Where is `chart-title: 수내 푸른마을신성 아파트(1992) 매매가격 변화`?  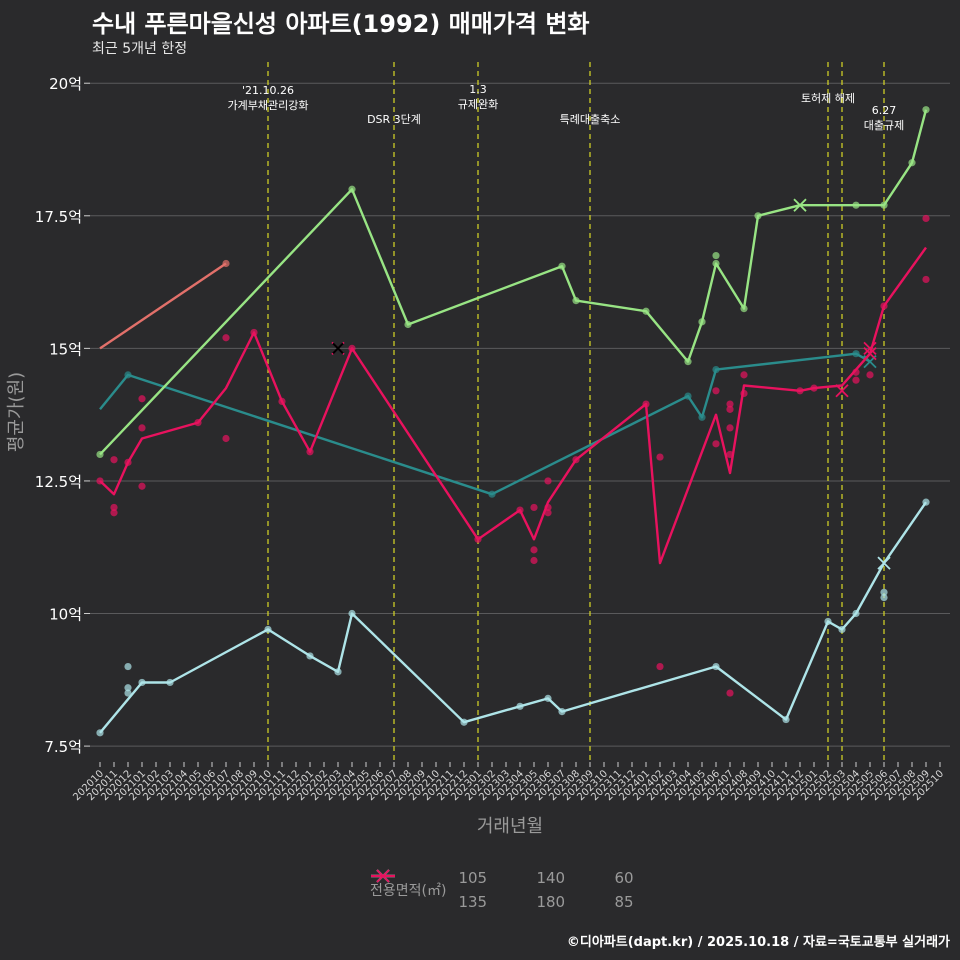
chart-title: 수내 푸른마을신성 아파트(1992) 매매가격 변화 is located at coordinates (341, 24).